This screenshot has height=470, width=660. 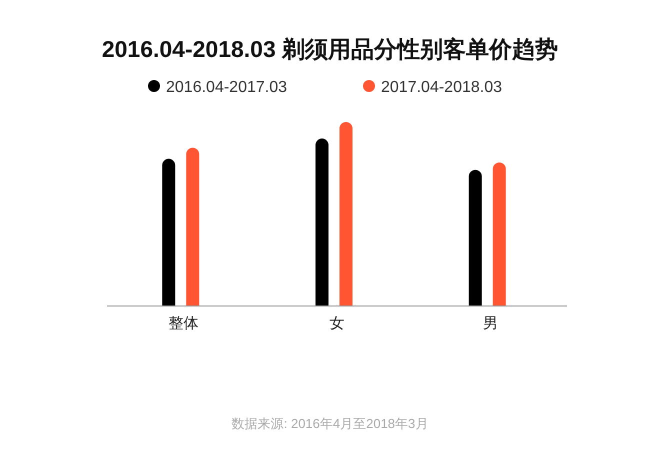 I want to click on legend-item: 2016.04-2017.03, so click(x=217, y=87).